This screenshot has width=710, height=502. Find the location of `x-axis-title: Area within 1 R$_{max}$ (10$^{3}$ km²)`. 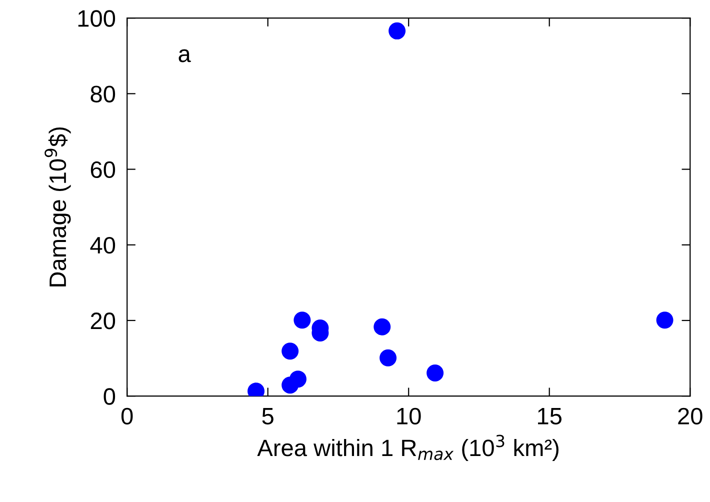

x-axis-title: Area within 1 R$_{max}$ (10$^{3}$ km²) is located at coordinates (407, 447).